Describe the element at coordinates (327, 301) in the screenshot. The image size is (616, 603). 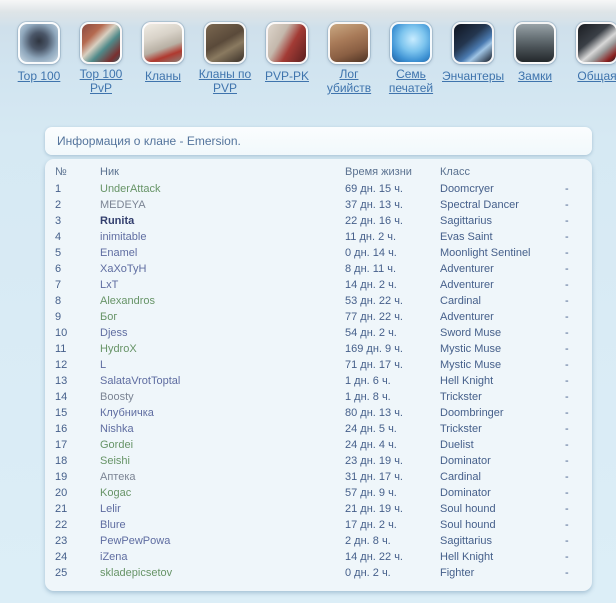
I see `table-row: 8 Alexandros 53 дн. 22 ч. Cardinal -` at that location.